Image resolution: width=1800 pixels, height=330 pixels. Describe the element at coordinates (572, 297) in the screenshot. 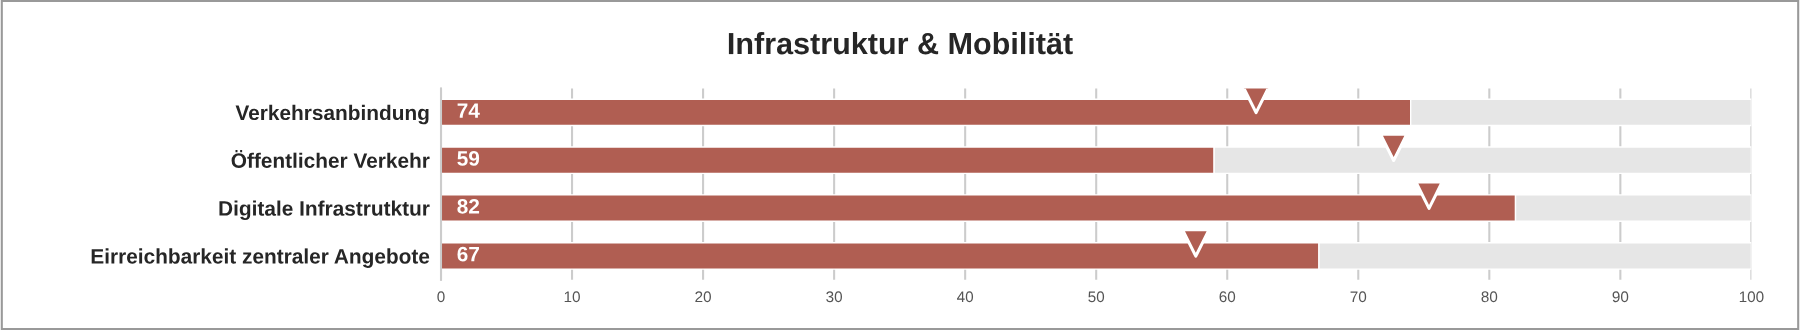

I see `x-tick-label: 10` at that location.